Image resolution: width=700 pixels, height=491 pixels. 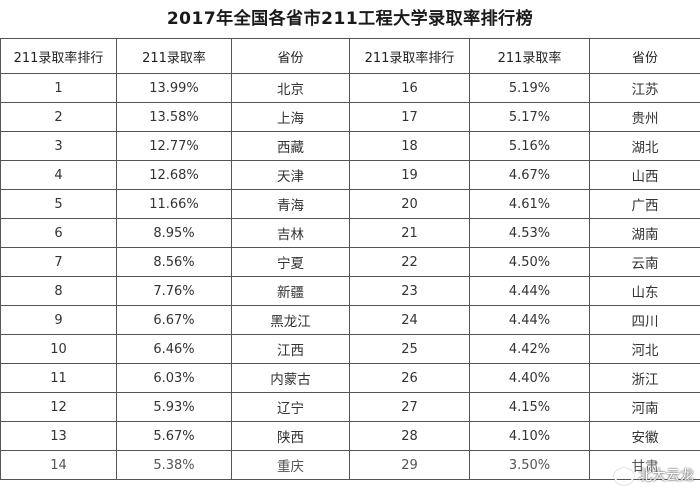 I want to click on province-left-cell: 辽宁, so click(x=290, y=407).